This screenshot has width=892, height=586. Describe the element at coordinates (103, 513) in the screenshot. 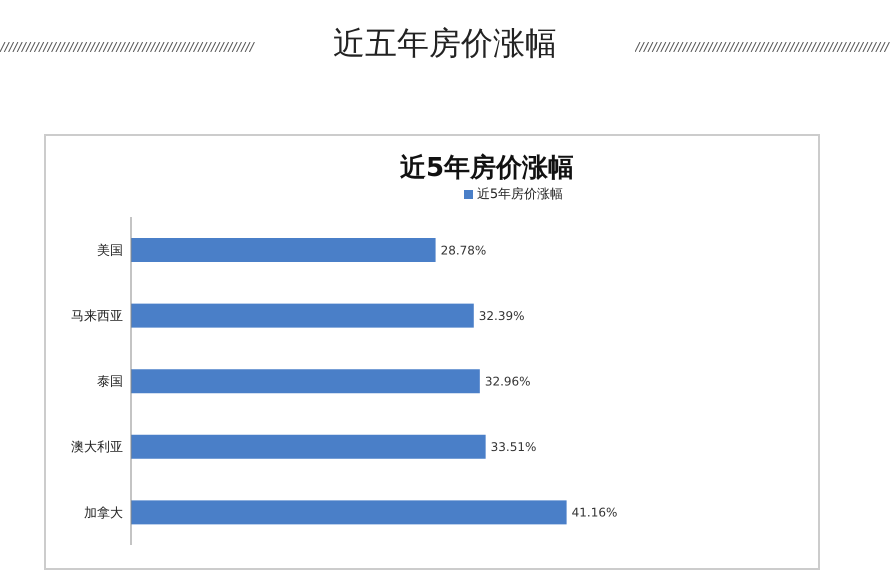

I see `y-tick-label: 加拿大` at that location.